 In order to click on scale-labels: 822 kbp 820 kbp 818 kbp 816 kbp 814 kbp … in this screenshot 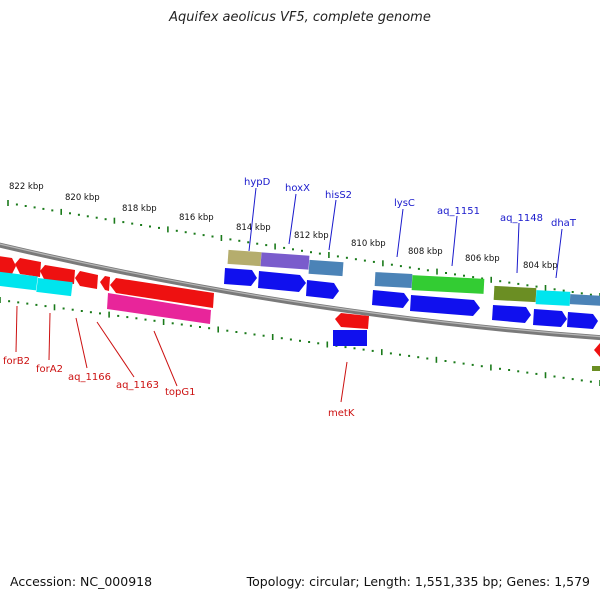, I will do `click(283, 226)`.